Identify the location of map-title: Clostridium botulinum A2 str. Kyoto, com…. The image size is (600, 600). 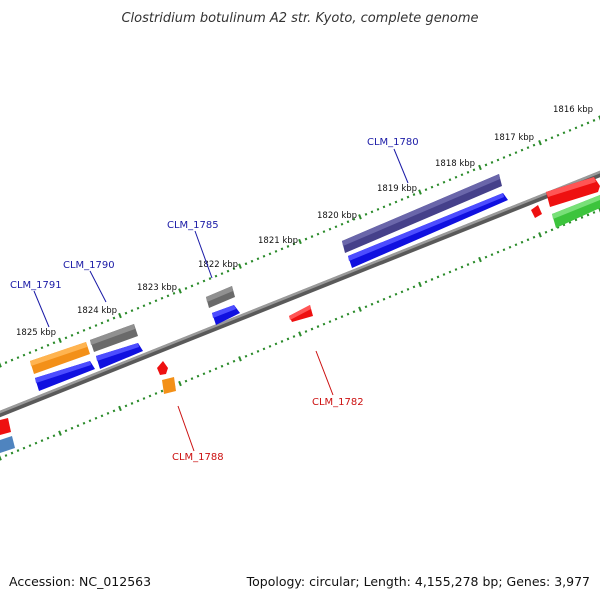
(299, 18).